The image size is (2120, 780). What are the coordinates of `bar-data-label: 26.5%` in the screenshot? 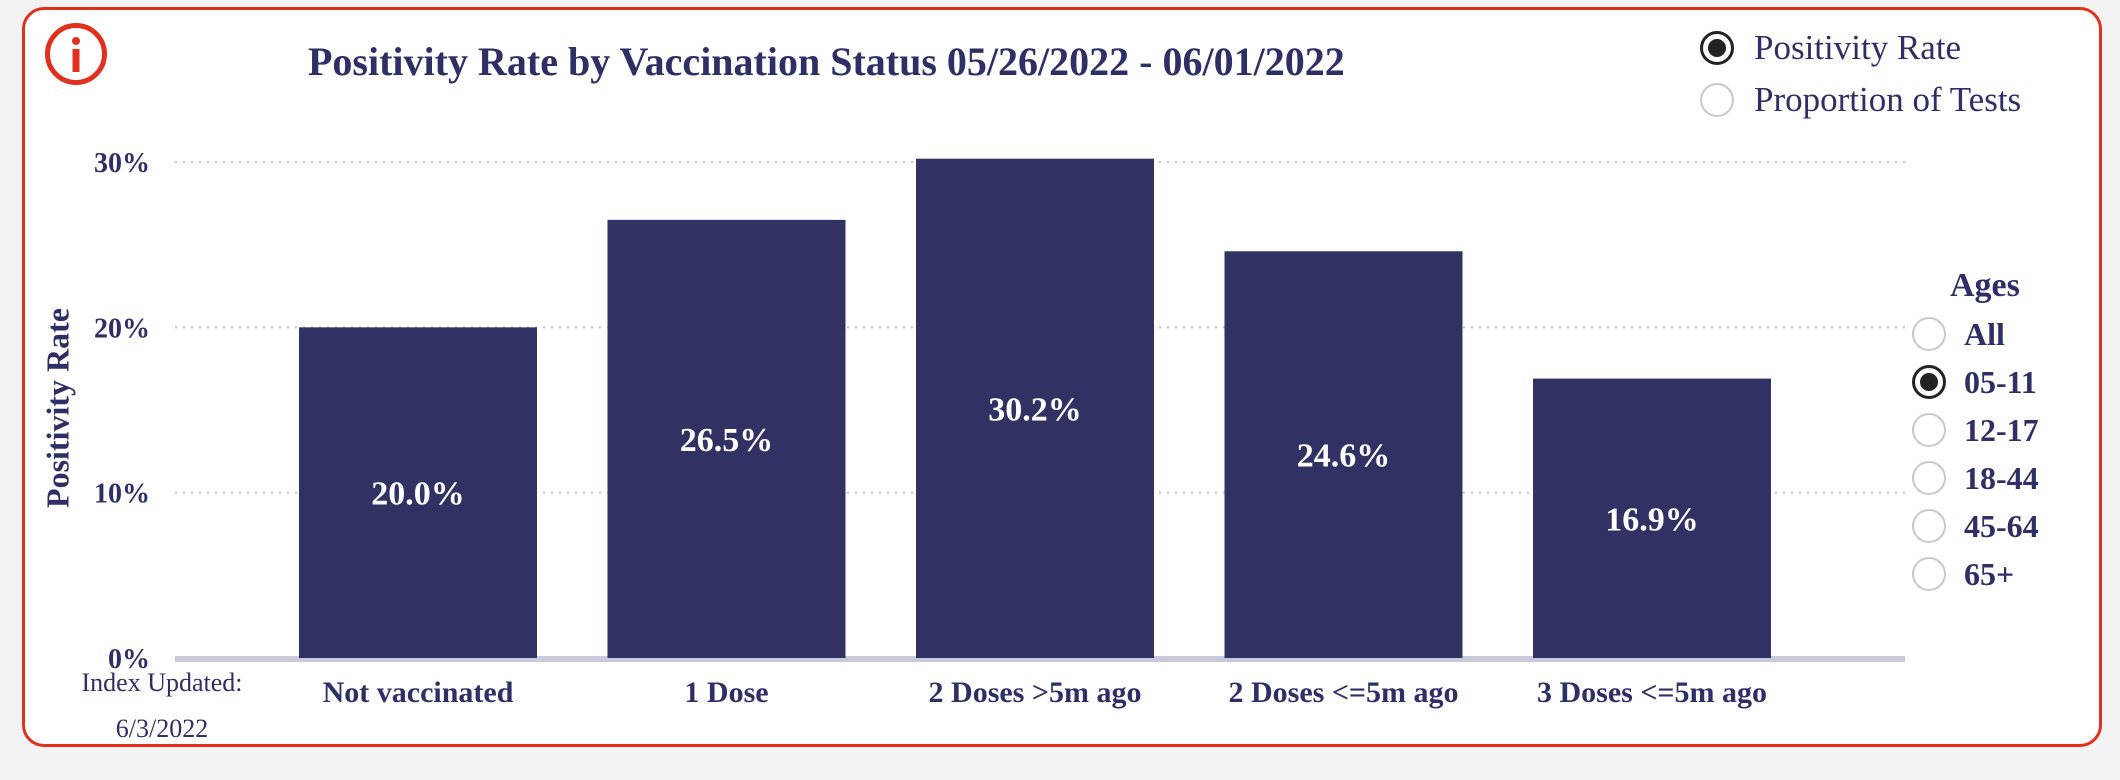 It's located at (727, 440).